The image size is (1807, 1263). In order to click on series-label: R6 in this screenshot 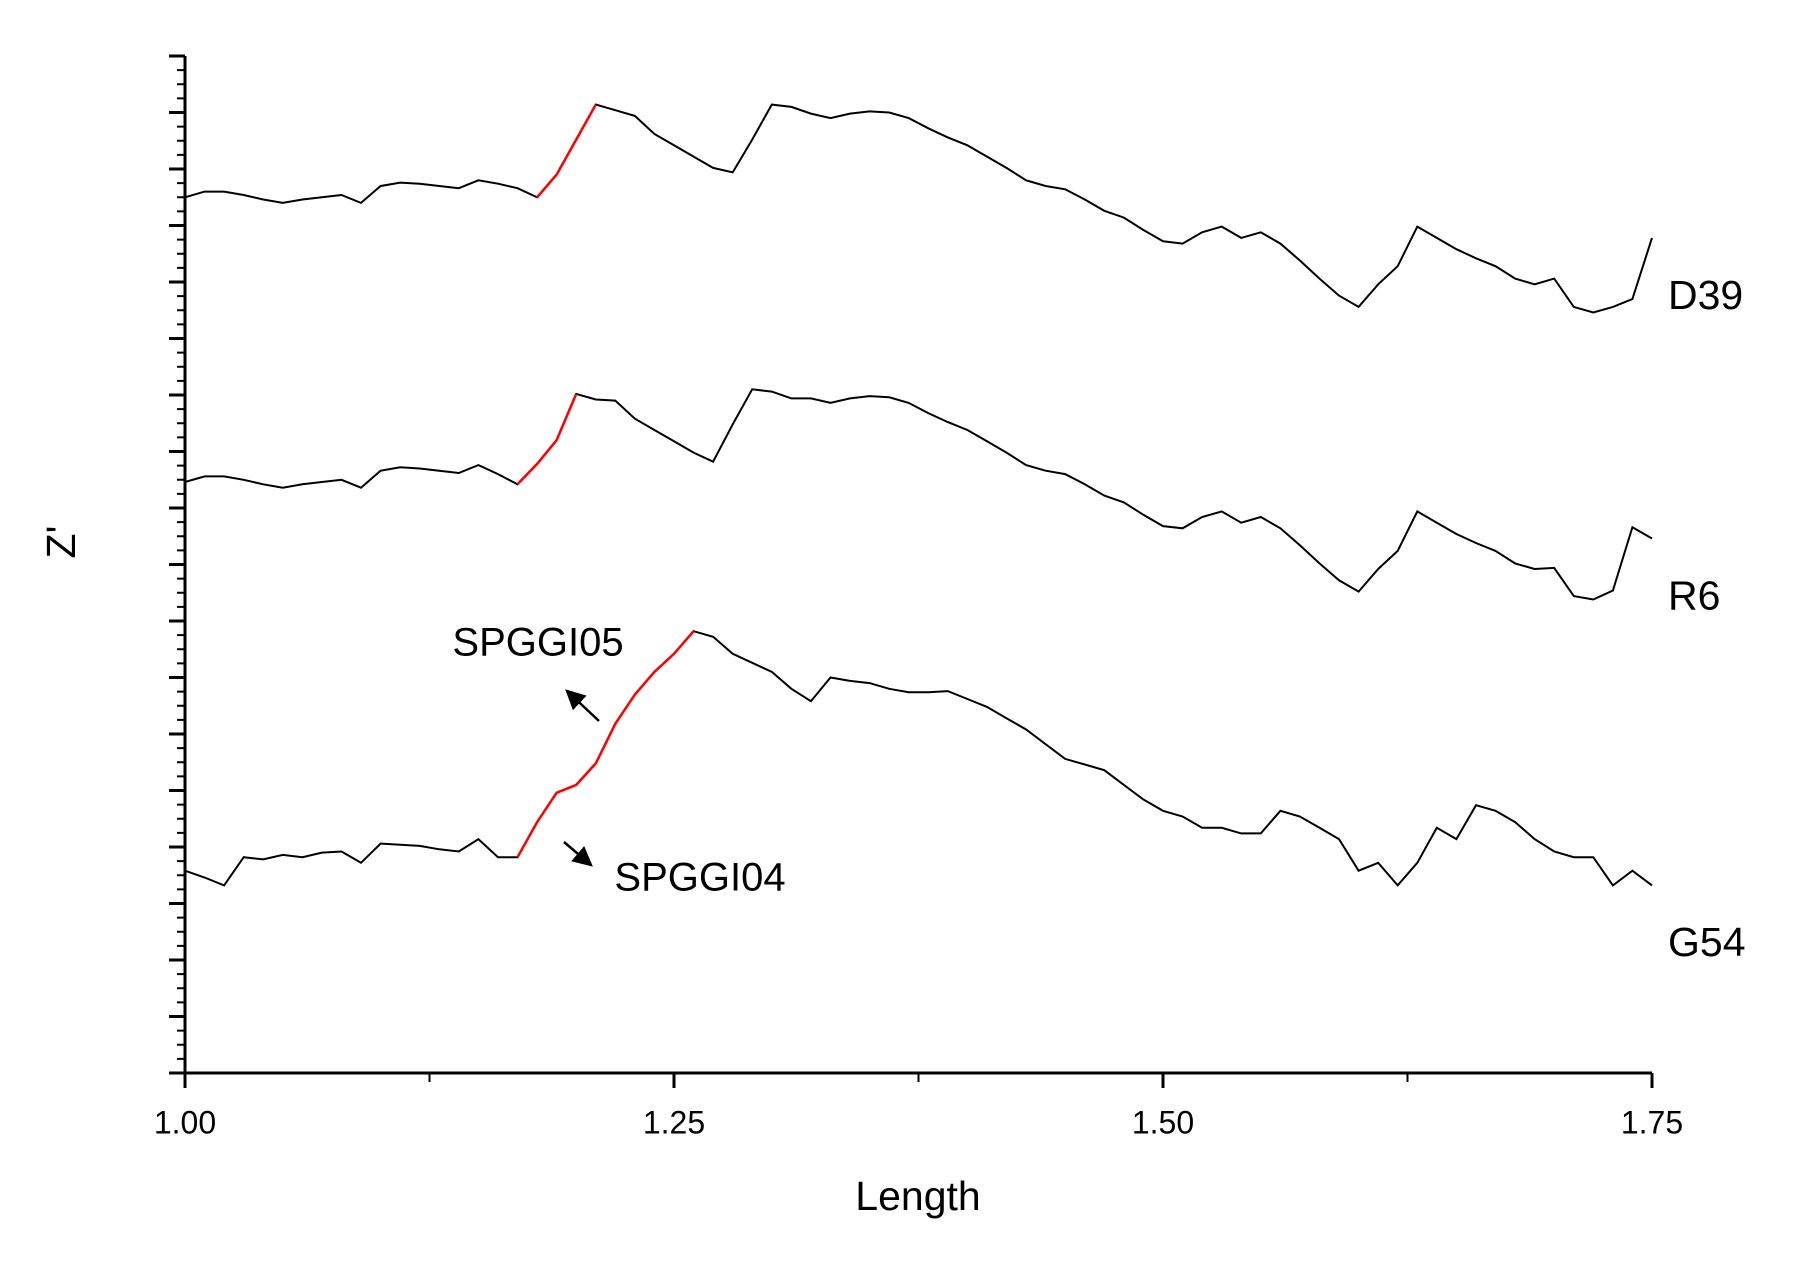, I will do `click(1694, 595)`.